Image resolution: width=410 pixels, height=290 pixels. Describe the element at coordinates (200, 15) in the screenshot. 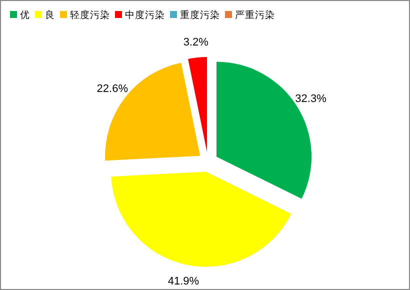

I see `legend-label: 重度污染` at that location.